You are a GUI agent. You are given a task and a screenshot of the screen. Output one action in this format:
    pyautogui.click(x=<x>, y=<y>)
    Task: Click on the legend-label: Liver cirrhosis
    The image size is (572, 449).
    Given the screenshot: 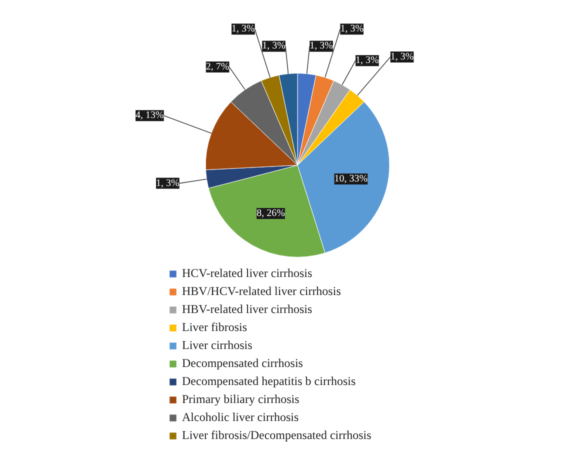 What is the action you would take?
    pyautogui.click(x=217, y=345)
    